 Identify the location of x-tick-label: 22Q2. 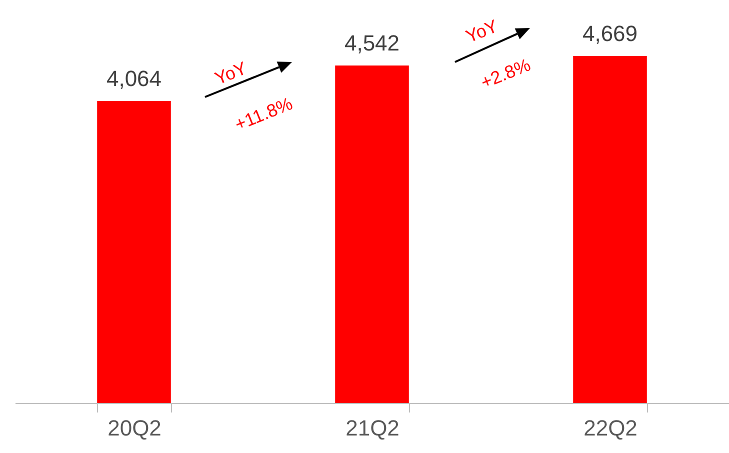
(611, 428).